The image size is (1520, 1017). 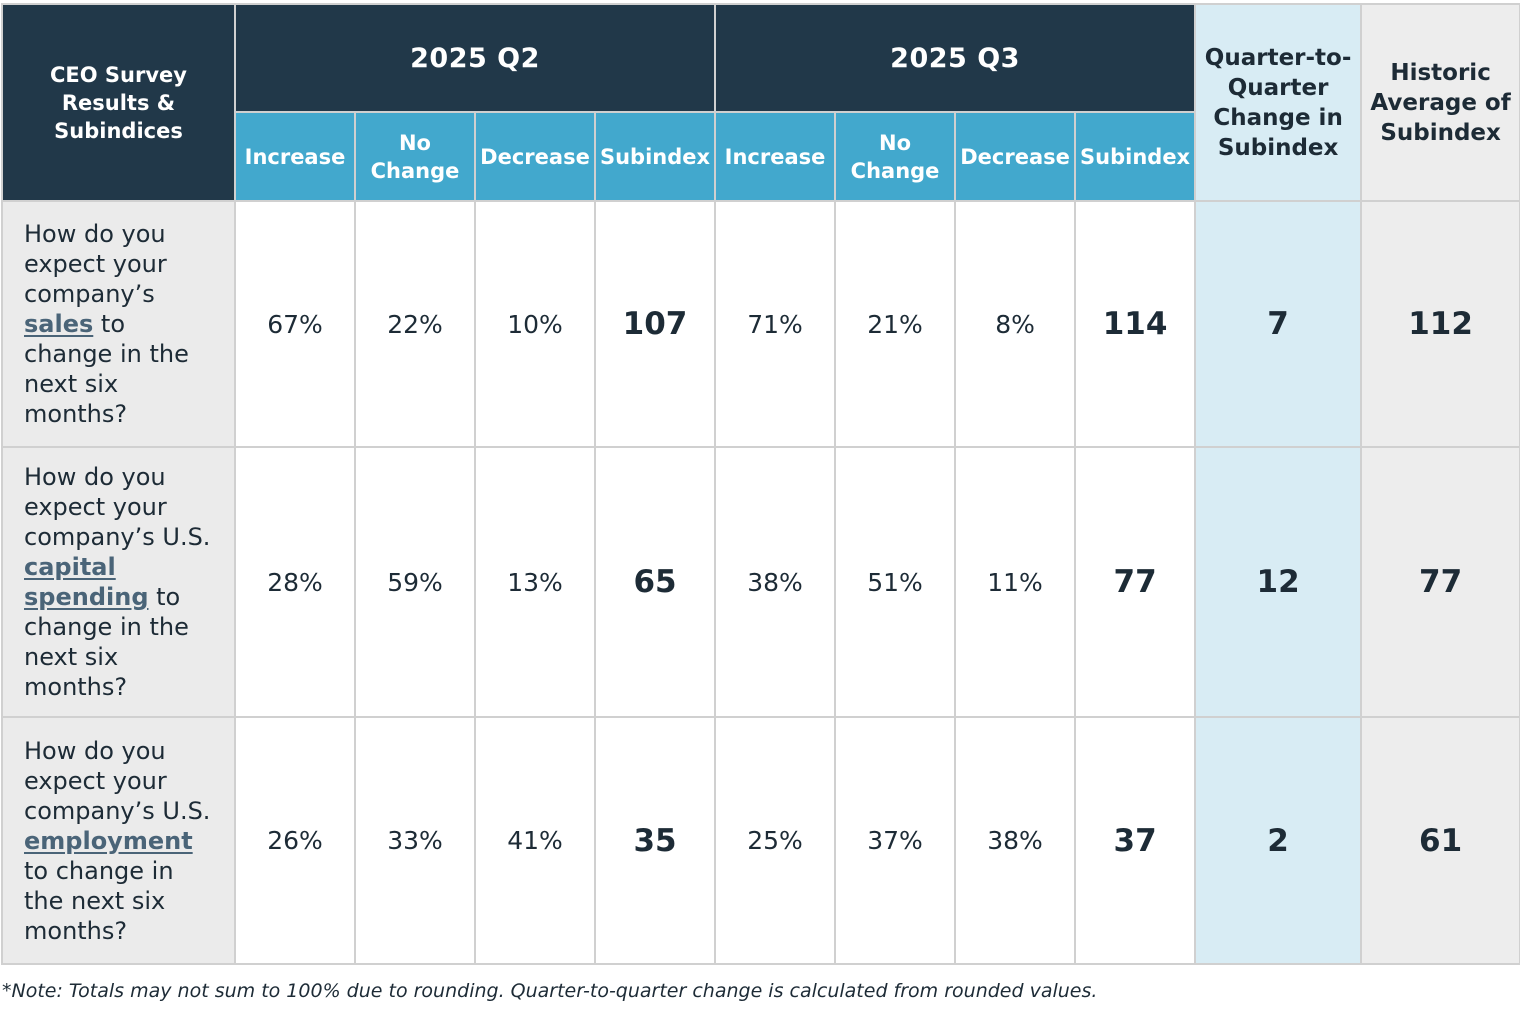 I want to click on q3-increase-cell: 71%, so click(x=775, y=324).